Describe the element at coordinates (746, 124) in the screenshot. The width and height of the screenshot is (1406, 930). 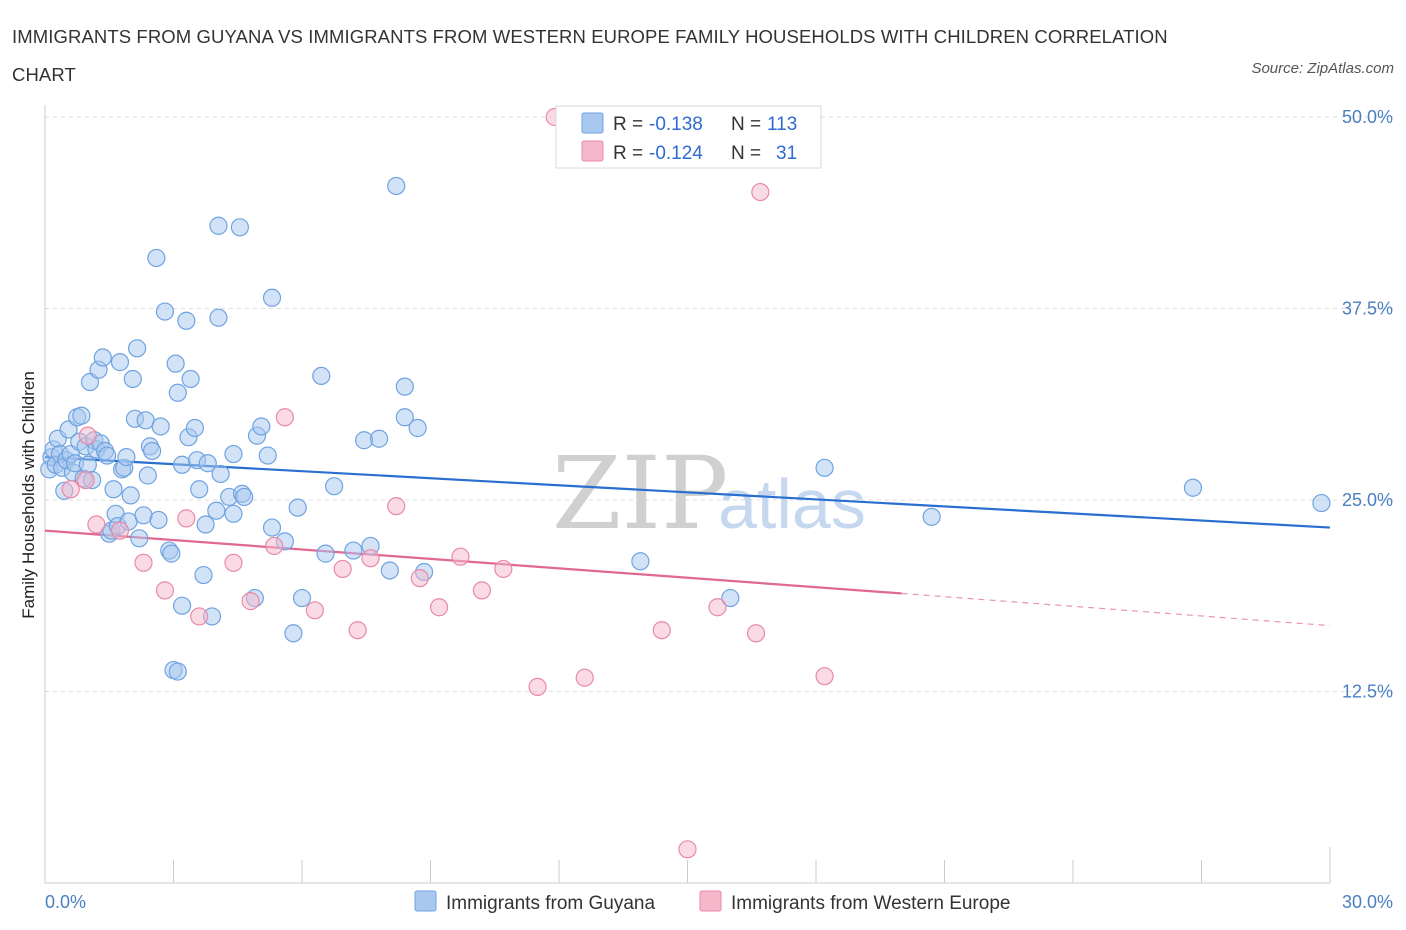
I see `legend-n-label-1: N =` at that location.